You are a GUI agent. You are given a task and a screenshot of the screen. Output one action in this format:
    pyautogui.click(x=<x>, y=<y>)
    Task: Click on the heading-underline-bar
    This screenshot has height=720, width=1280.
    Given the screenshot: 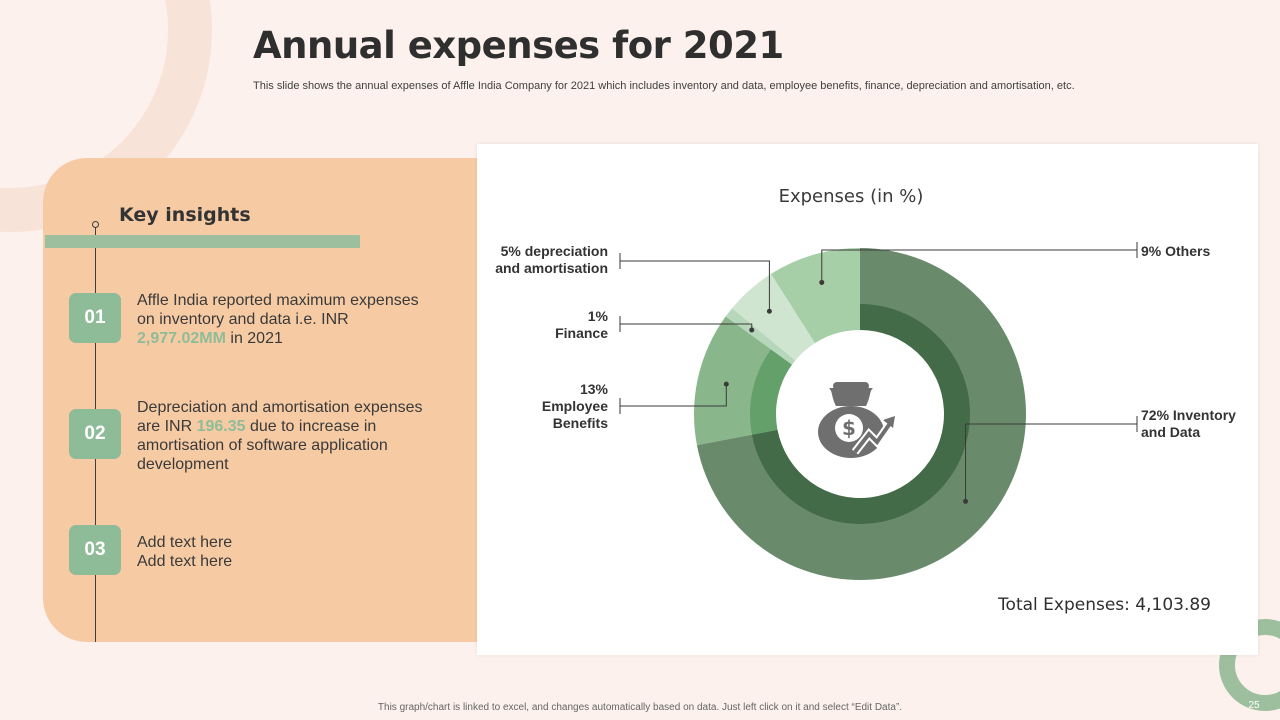 What is the action you would take?
    pyautogui.click(x=202, y=241)
    